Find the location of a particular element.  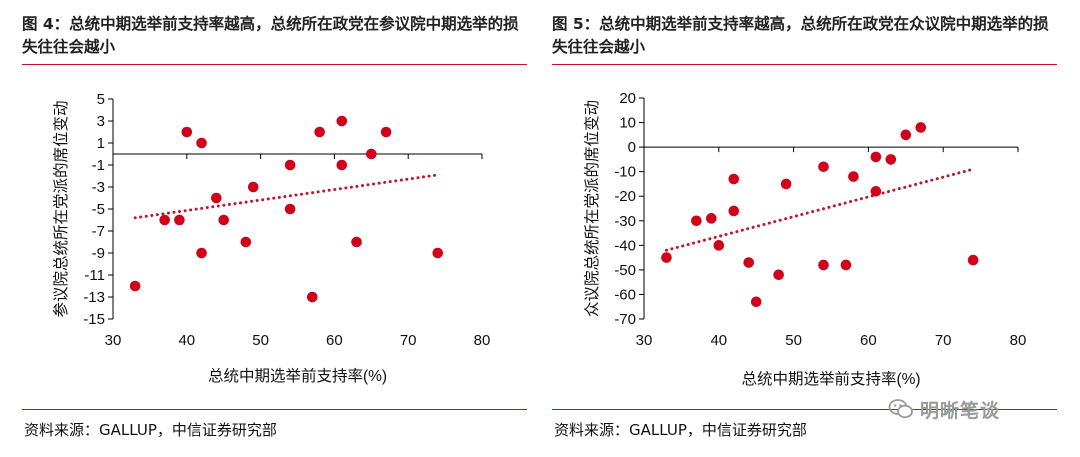

y-tick-label: -11 is located at coordinates (94, 275).